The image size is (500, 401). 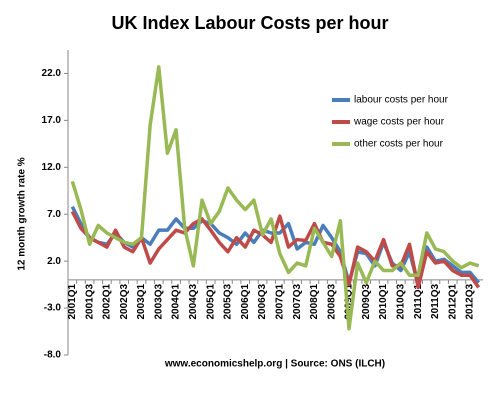 I want to click on x-tick-label: 2005Q1, so click(x=210, y=301).